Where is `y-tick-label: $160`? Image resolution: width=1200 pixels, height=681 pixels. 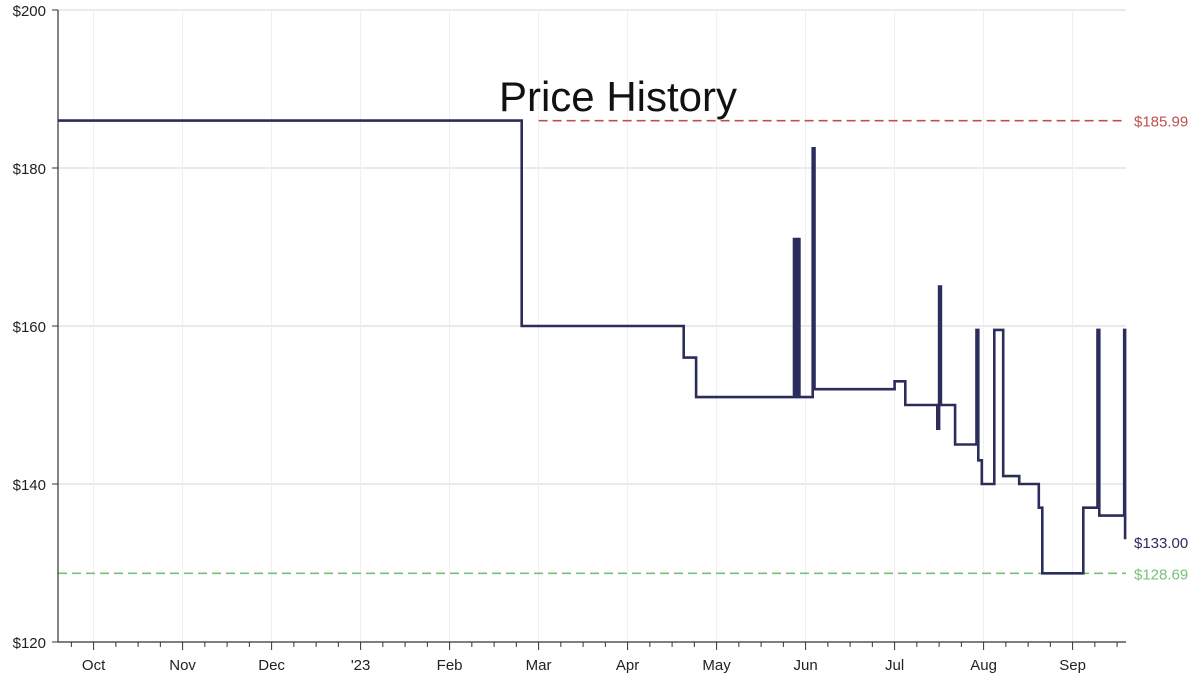 y-tick-label: $160 is located at coordinates (29, 327).